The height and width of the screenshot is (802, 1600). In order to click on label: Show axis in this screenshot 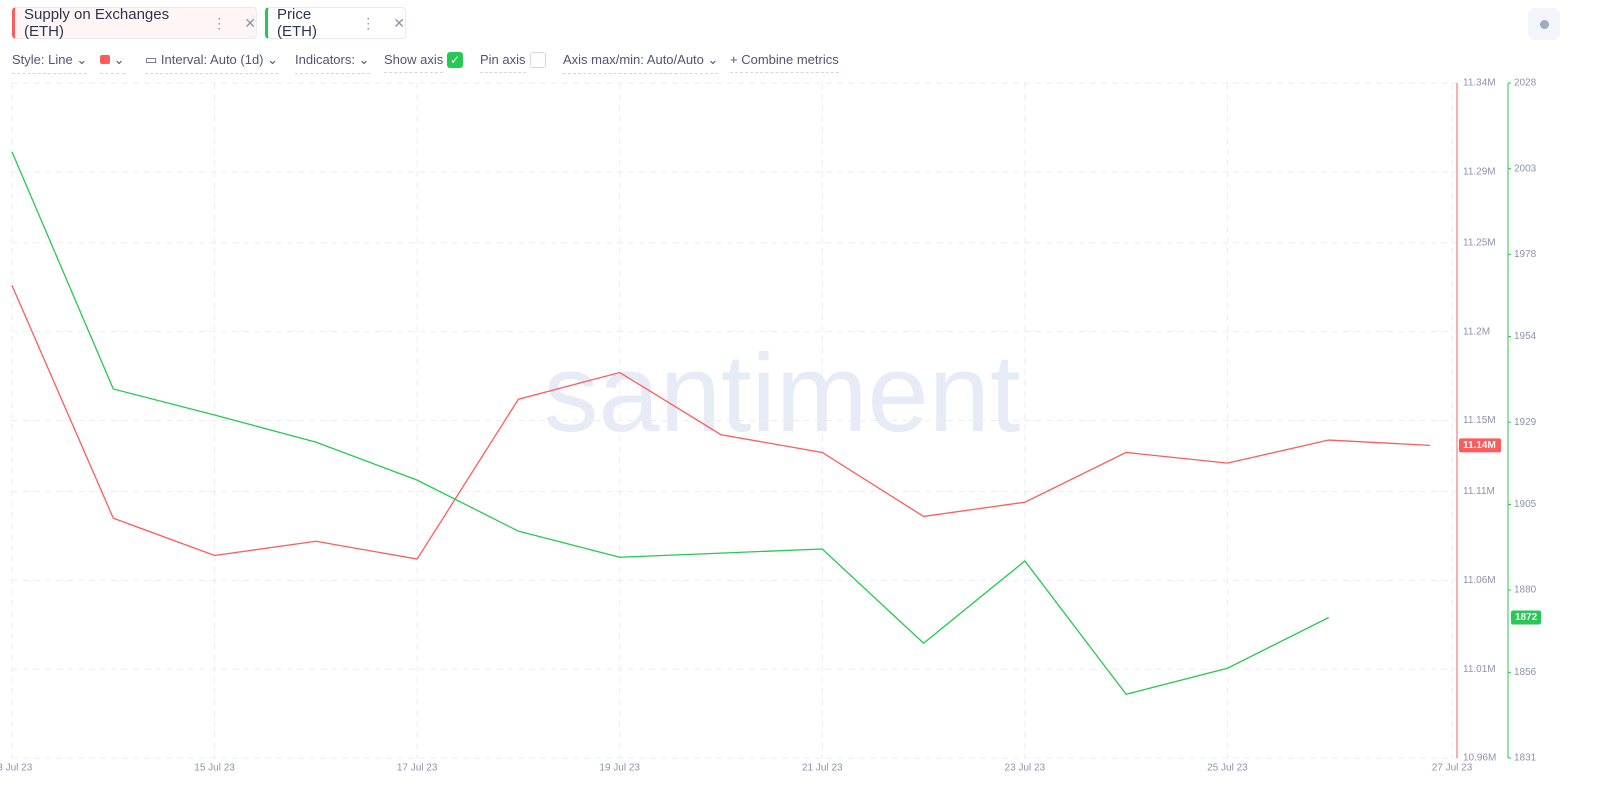, I will do `click(414, 59)`.